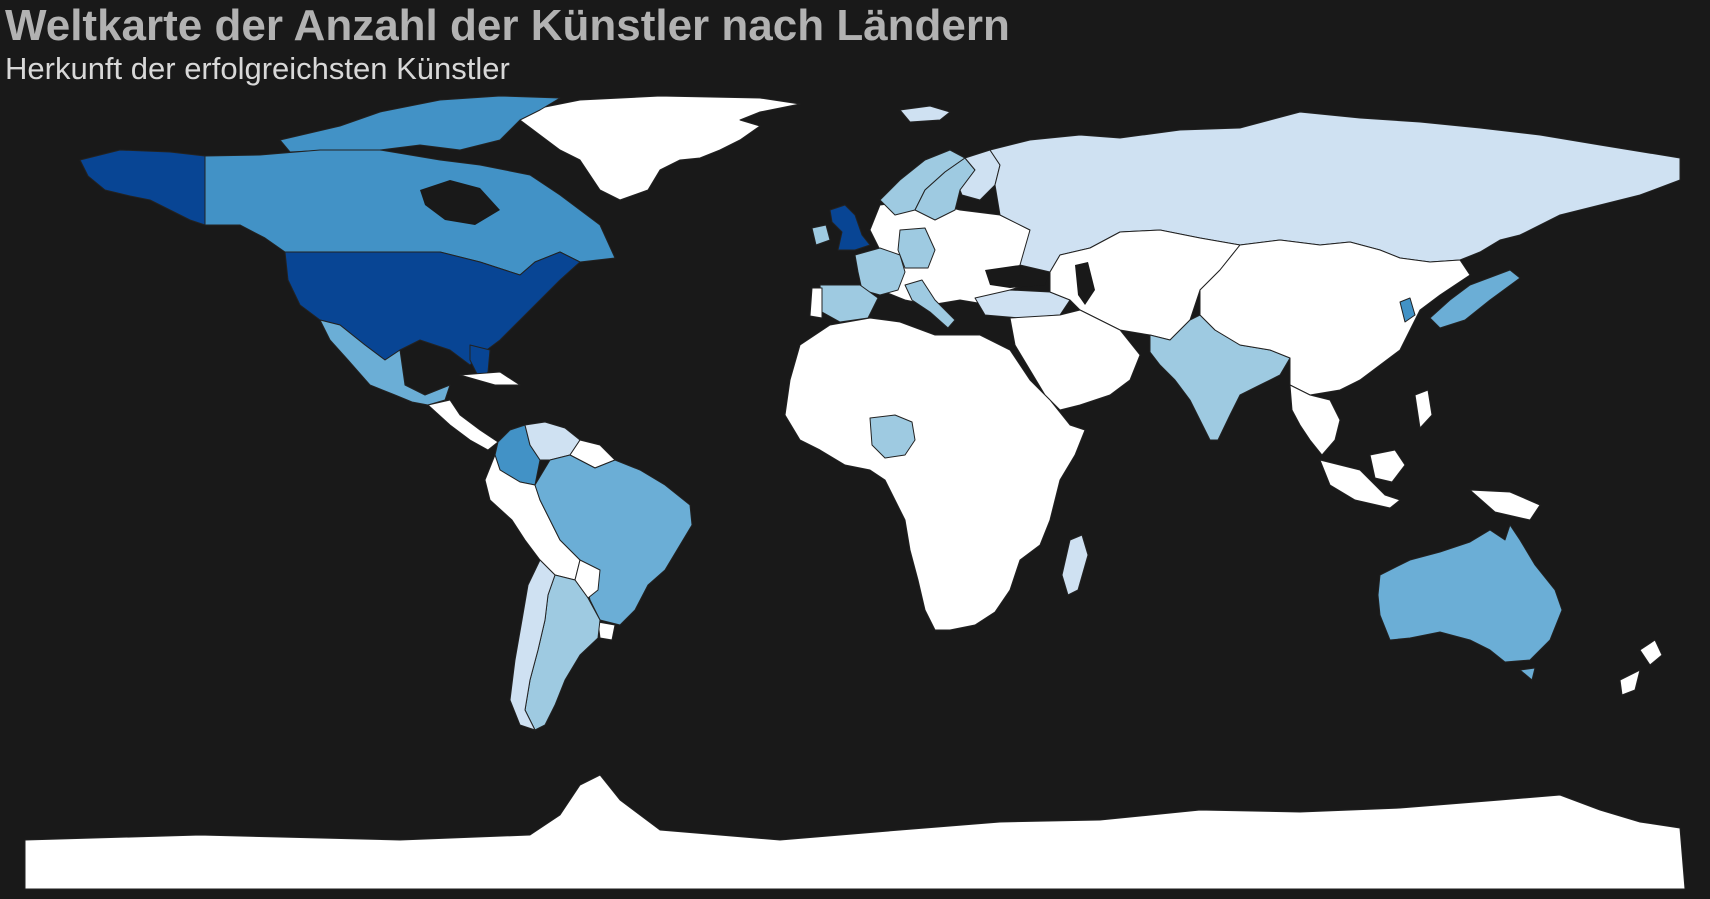  What do you see at coordinates (930, 304) in the screenshot?
I see `region-italy` at bounding box center [930, 304].